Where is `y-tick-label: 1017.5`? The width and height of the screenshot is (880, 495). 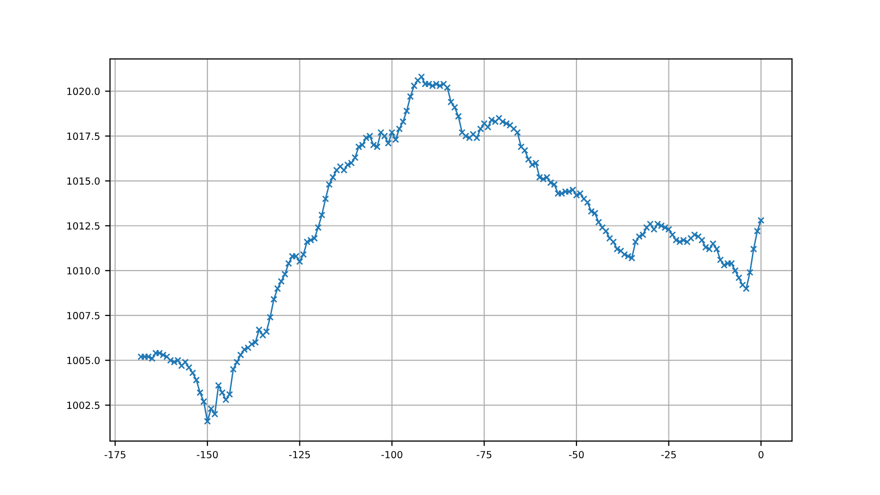 y-tick-label: 1017.5 is located at coordinates (83, 136).